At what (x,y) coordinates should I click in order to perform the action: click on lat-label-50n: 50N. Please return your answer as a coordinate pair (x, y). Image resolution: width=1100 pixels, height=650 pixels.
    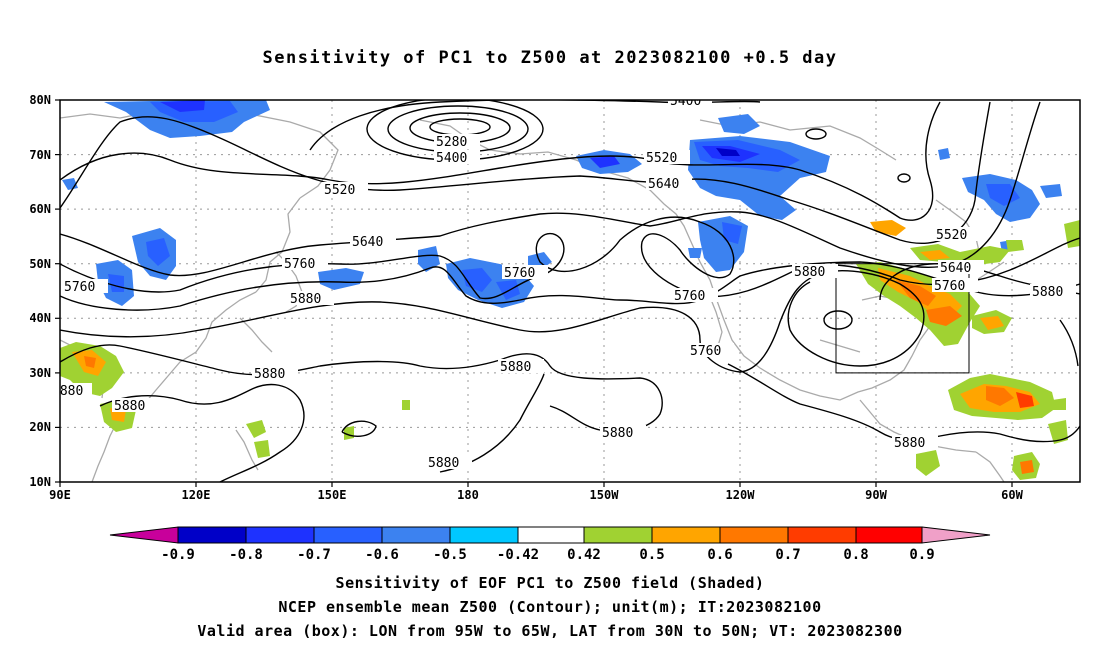
    Looking at the image, I should click on (40, 264).